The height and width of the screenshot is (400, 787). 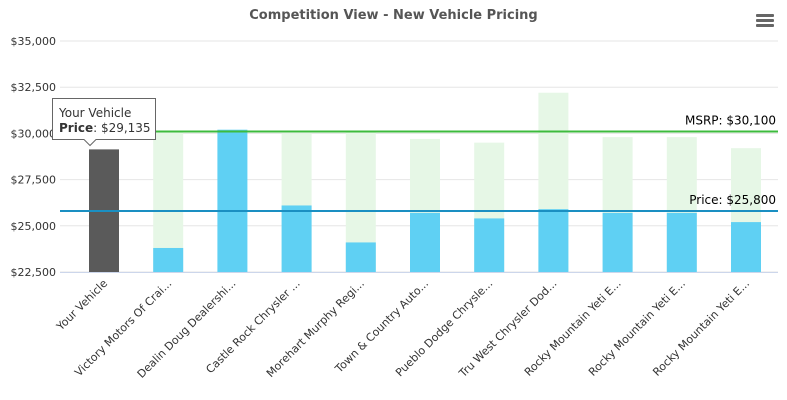 What do you see at coordinates (34, 133) in the screenshot?
I see `y-tick-label: $30,000` at bounding box center [34, 133].